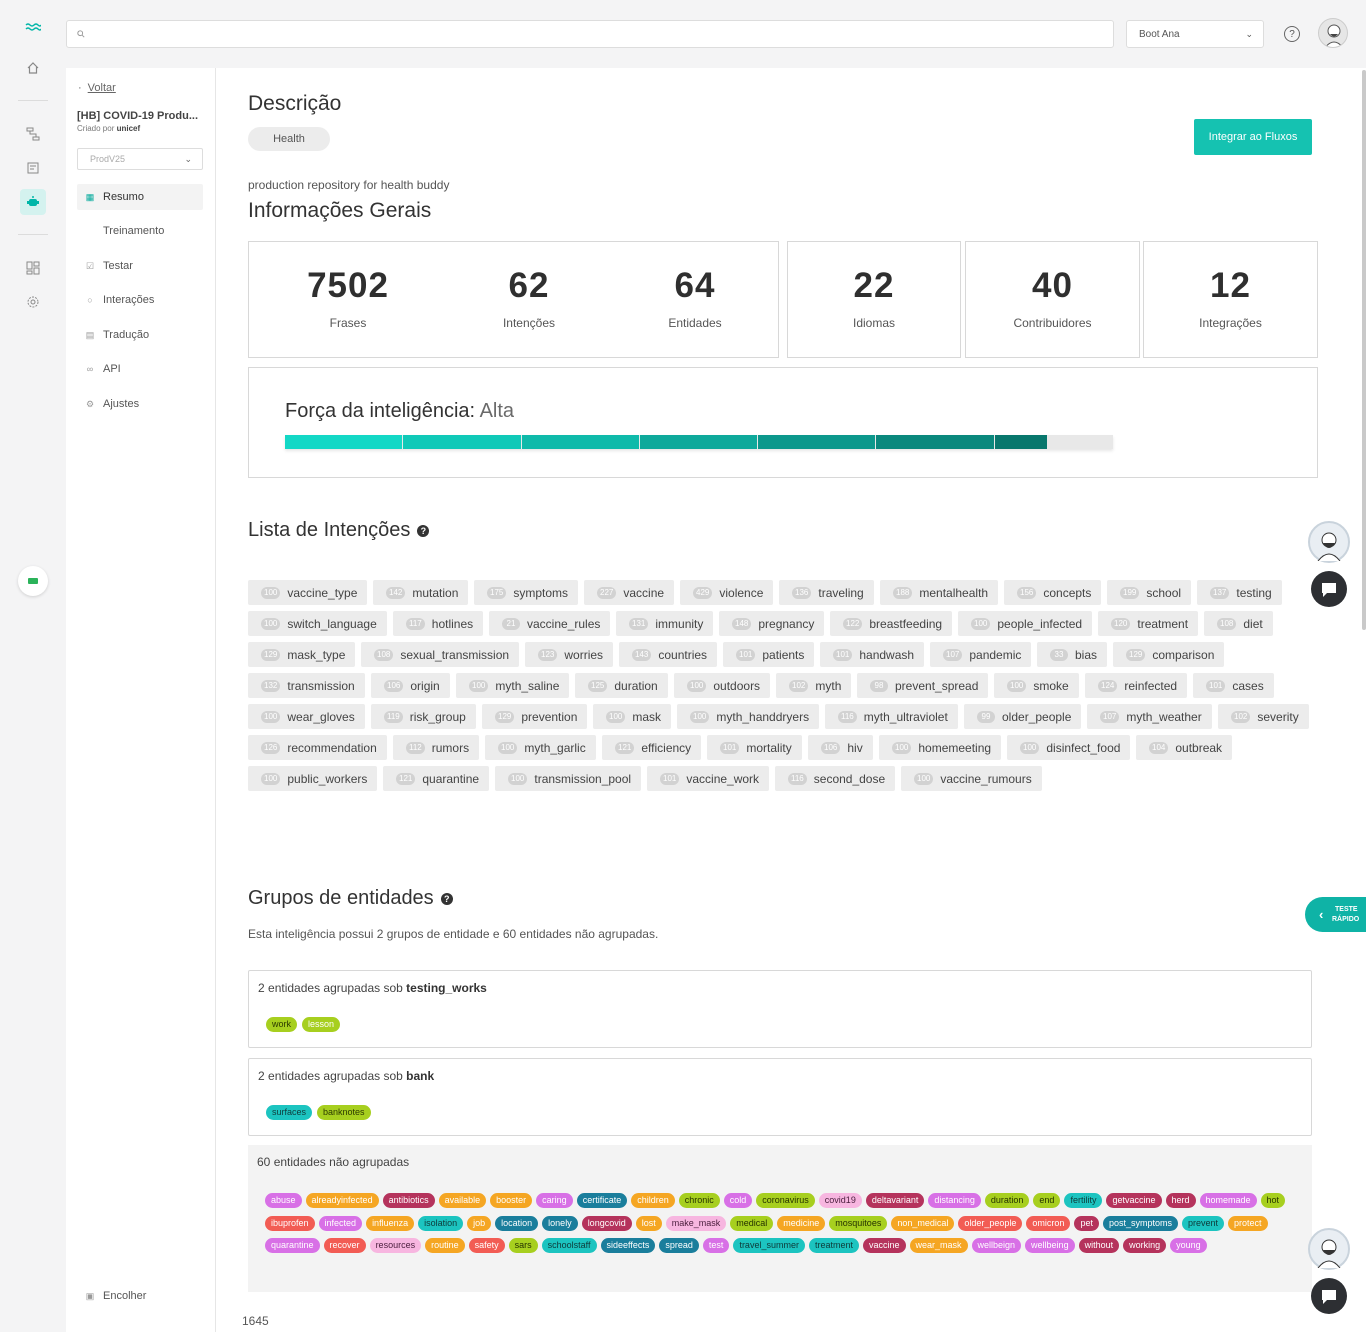 This screenshot has height=1332, width=1366. Describe the element at coordinates (954, 1200) in the screenshot. I see `entity-tag: distancing` at that location.